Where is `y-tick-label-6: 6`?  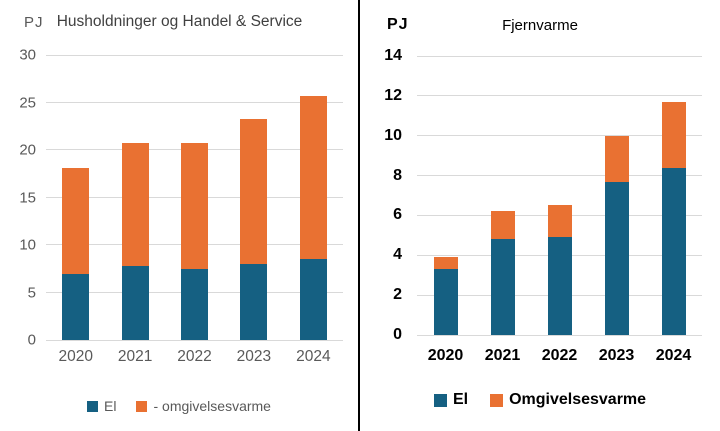
y-tick-label-6: 6 is located at coordinates (397, 215).